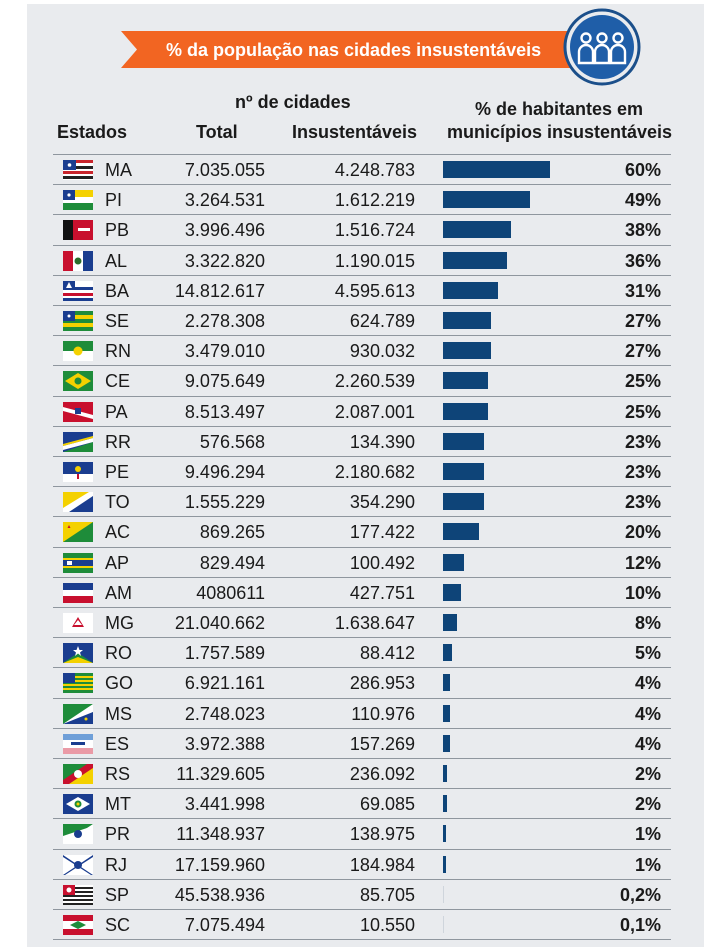 This screenshot has width=704, height=947. I want to click on total-value: 1.555.229, so click(224, 502).